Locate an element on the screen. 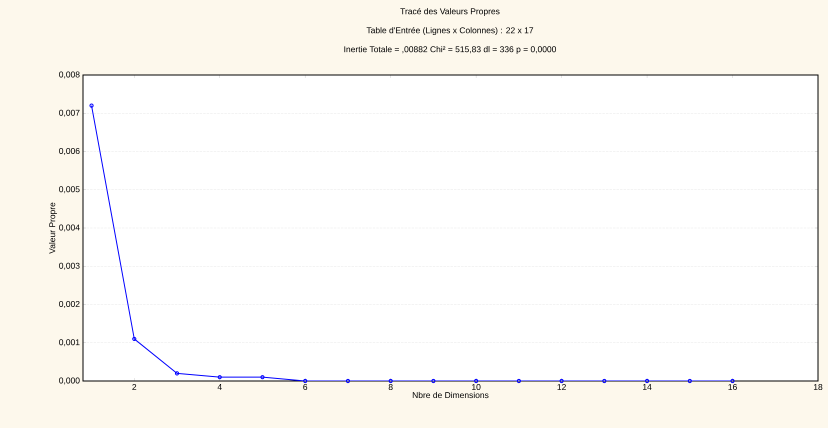 The height and width of the screenshot is (428, 828). x-tick-label: 18 is located at coordinates (818, 387).